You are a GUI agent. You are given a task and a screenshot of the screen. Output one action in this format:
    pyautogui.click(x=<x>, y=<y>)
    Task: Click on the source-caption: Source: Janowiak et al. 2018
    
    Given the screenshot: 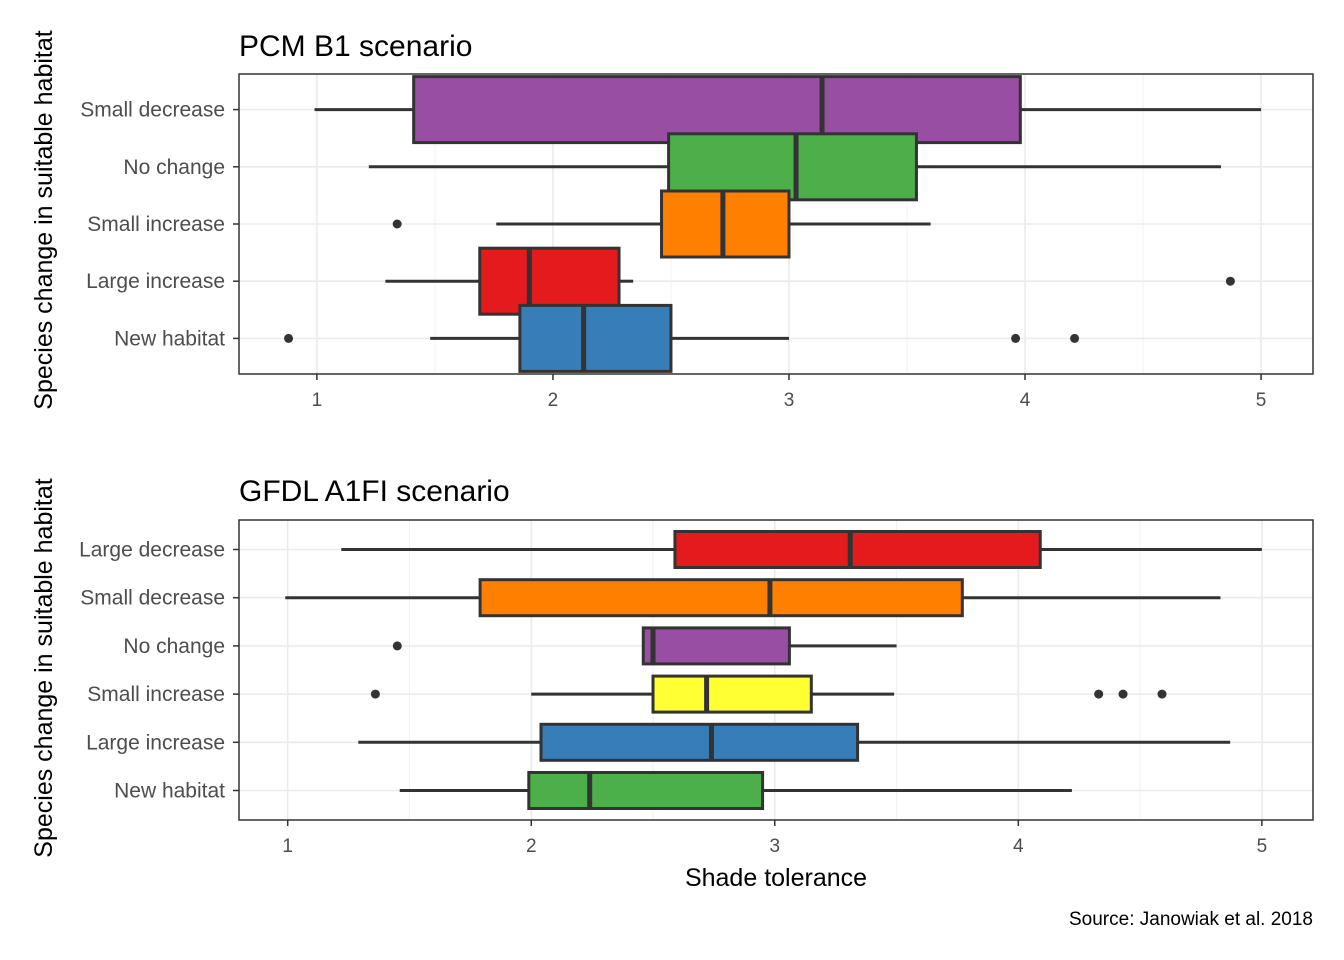 What is the action you would take?
    pyautogui.click(x=1191, y=919)
    